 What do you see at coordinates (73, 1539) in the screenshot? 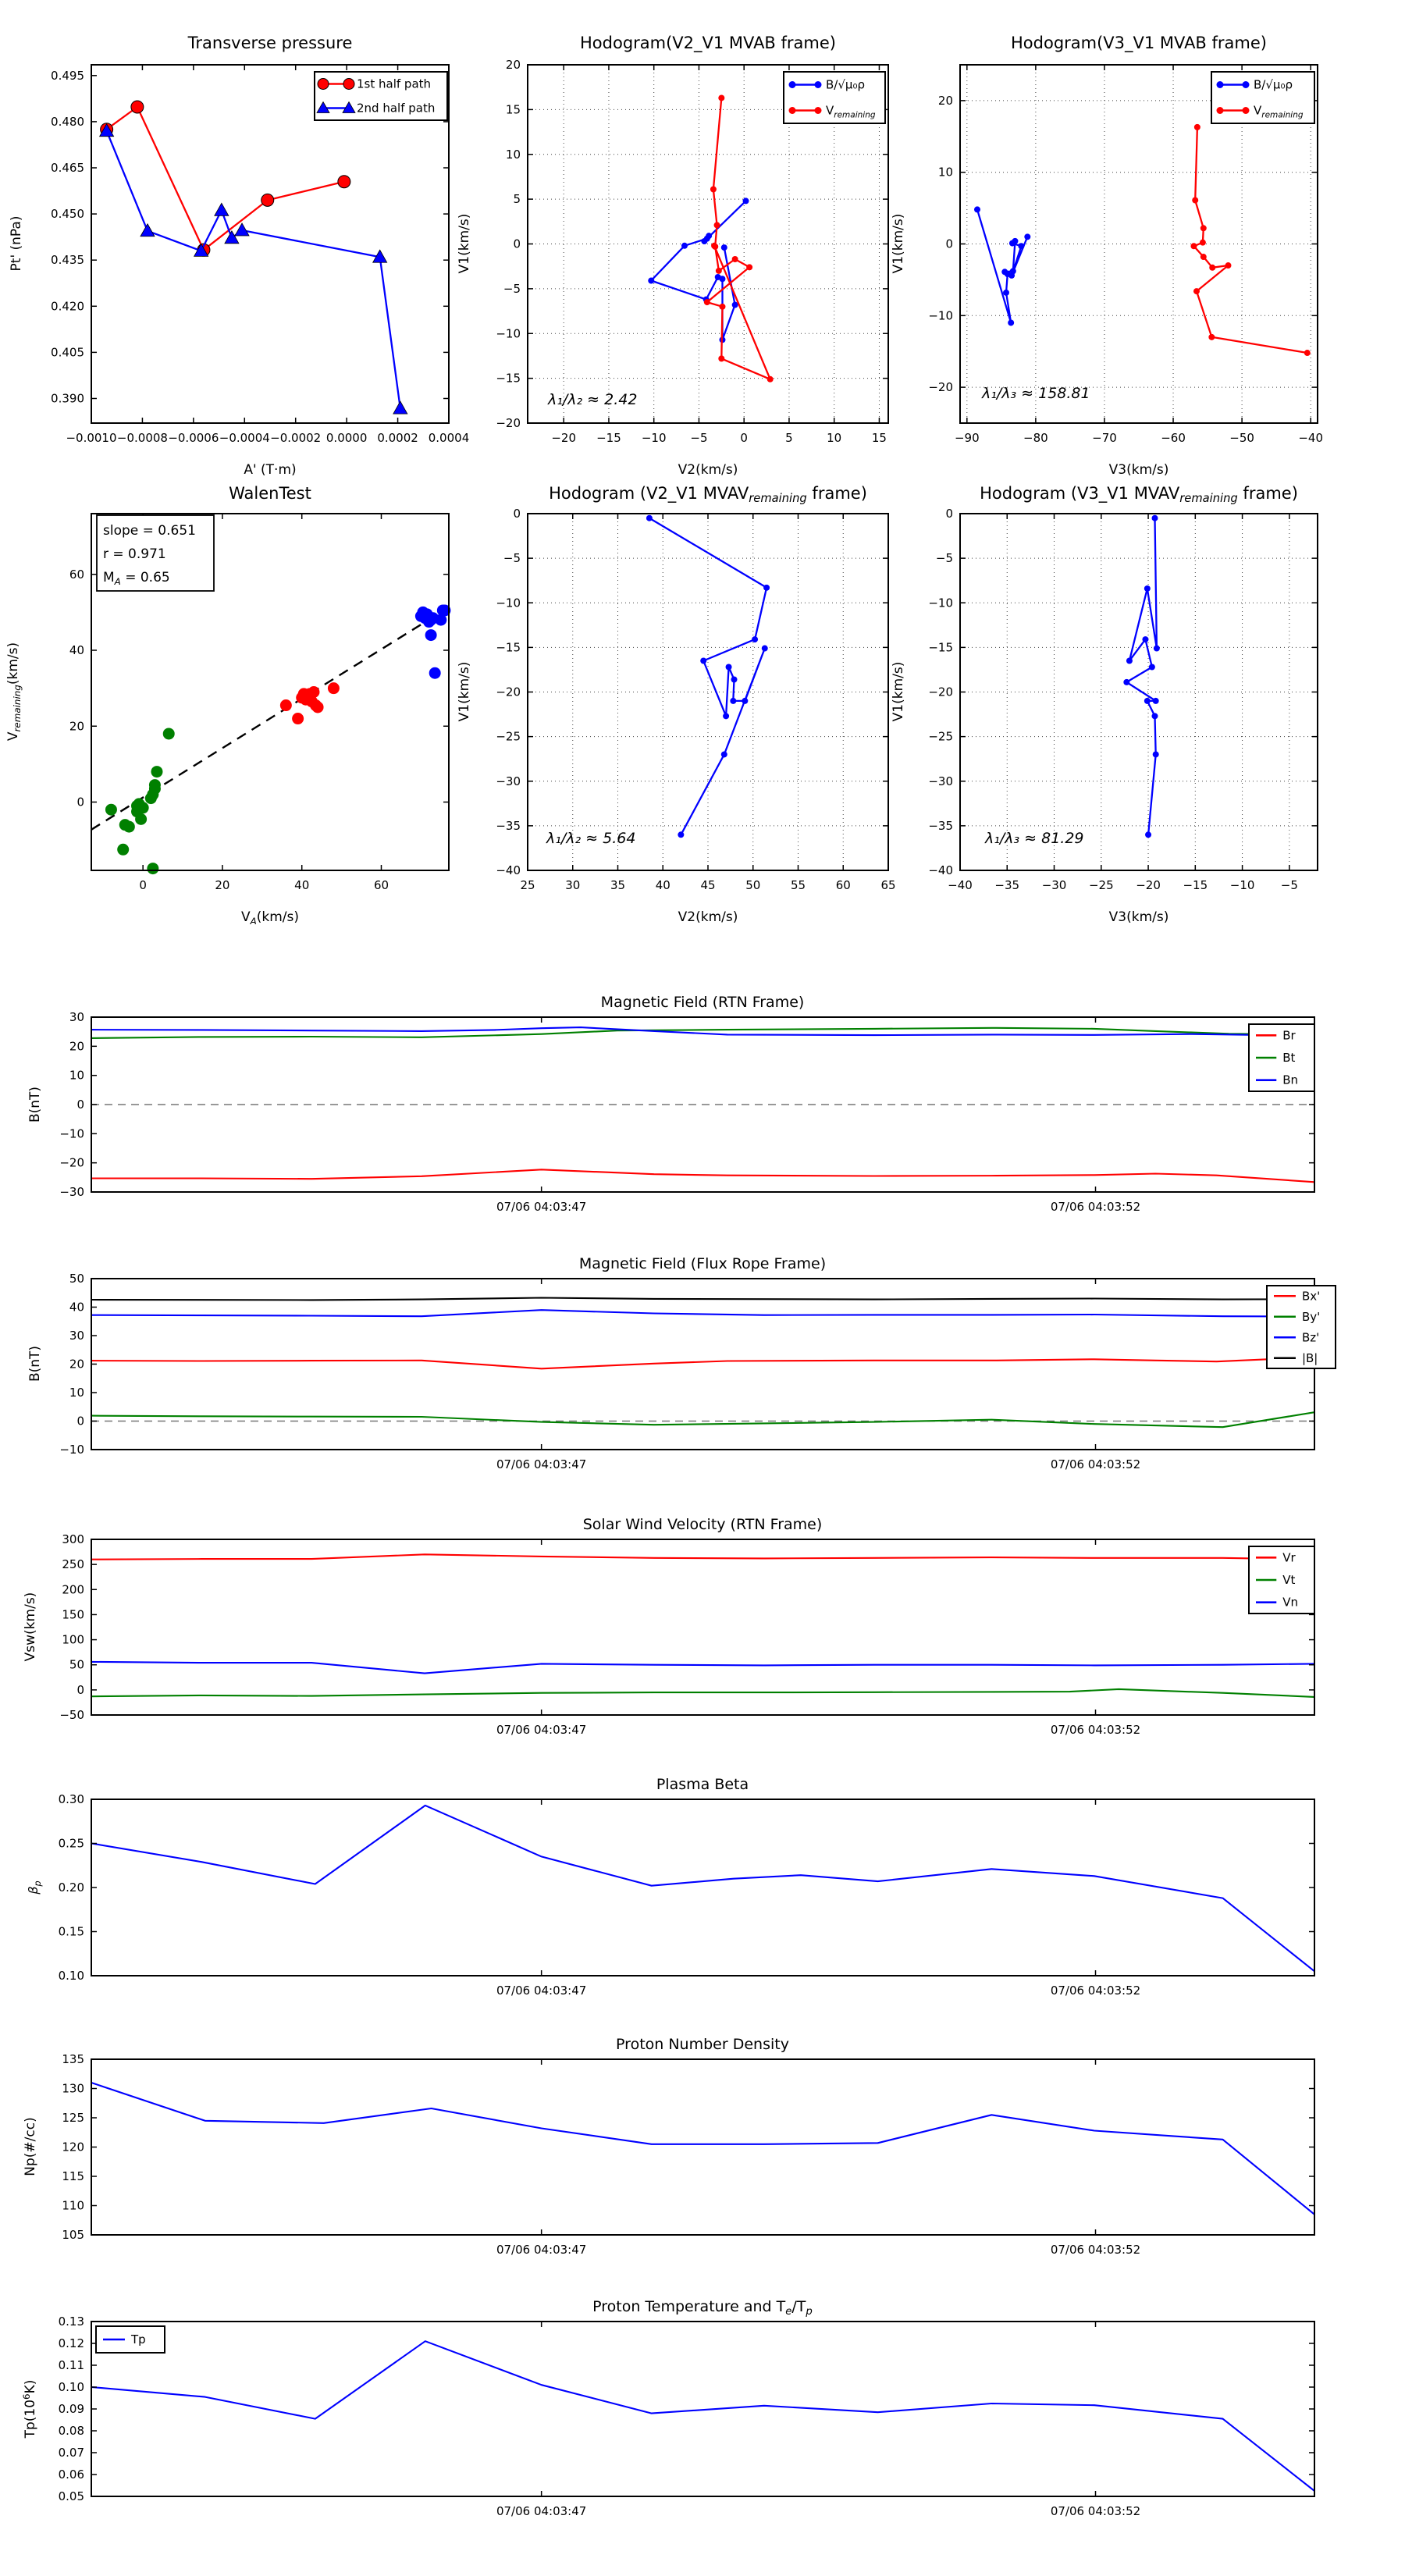
I see `y-tick-label: 300` at bounding box center [73, 1539].